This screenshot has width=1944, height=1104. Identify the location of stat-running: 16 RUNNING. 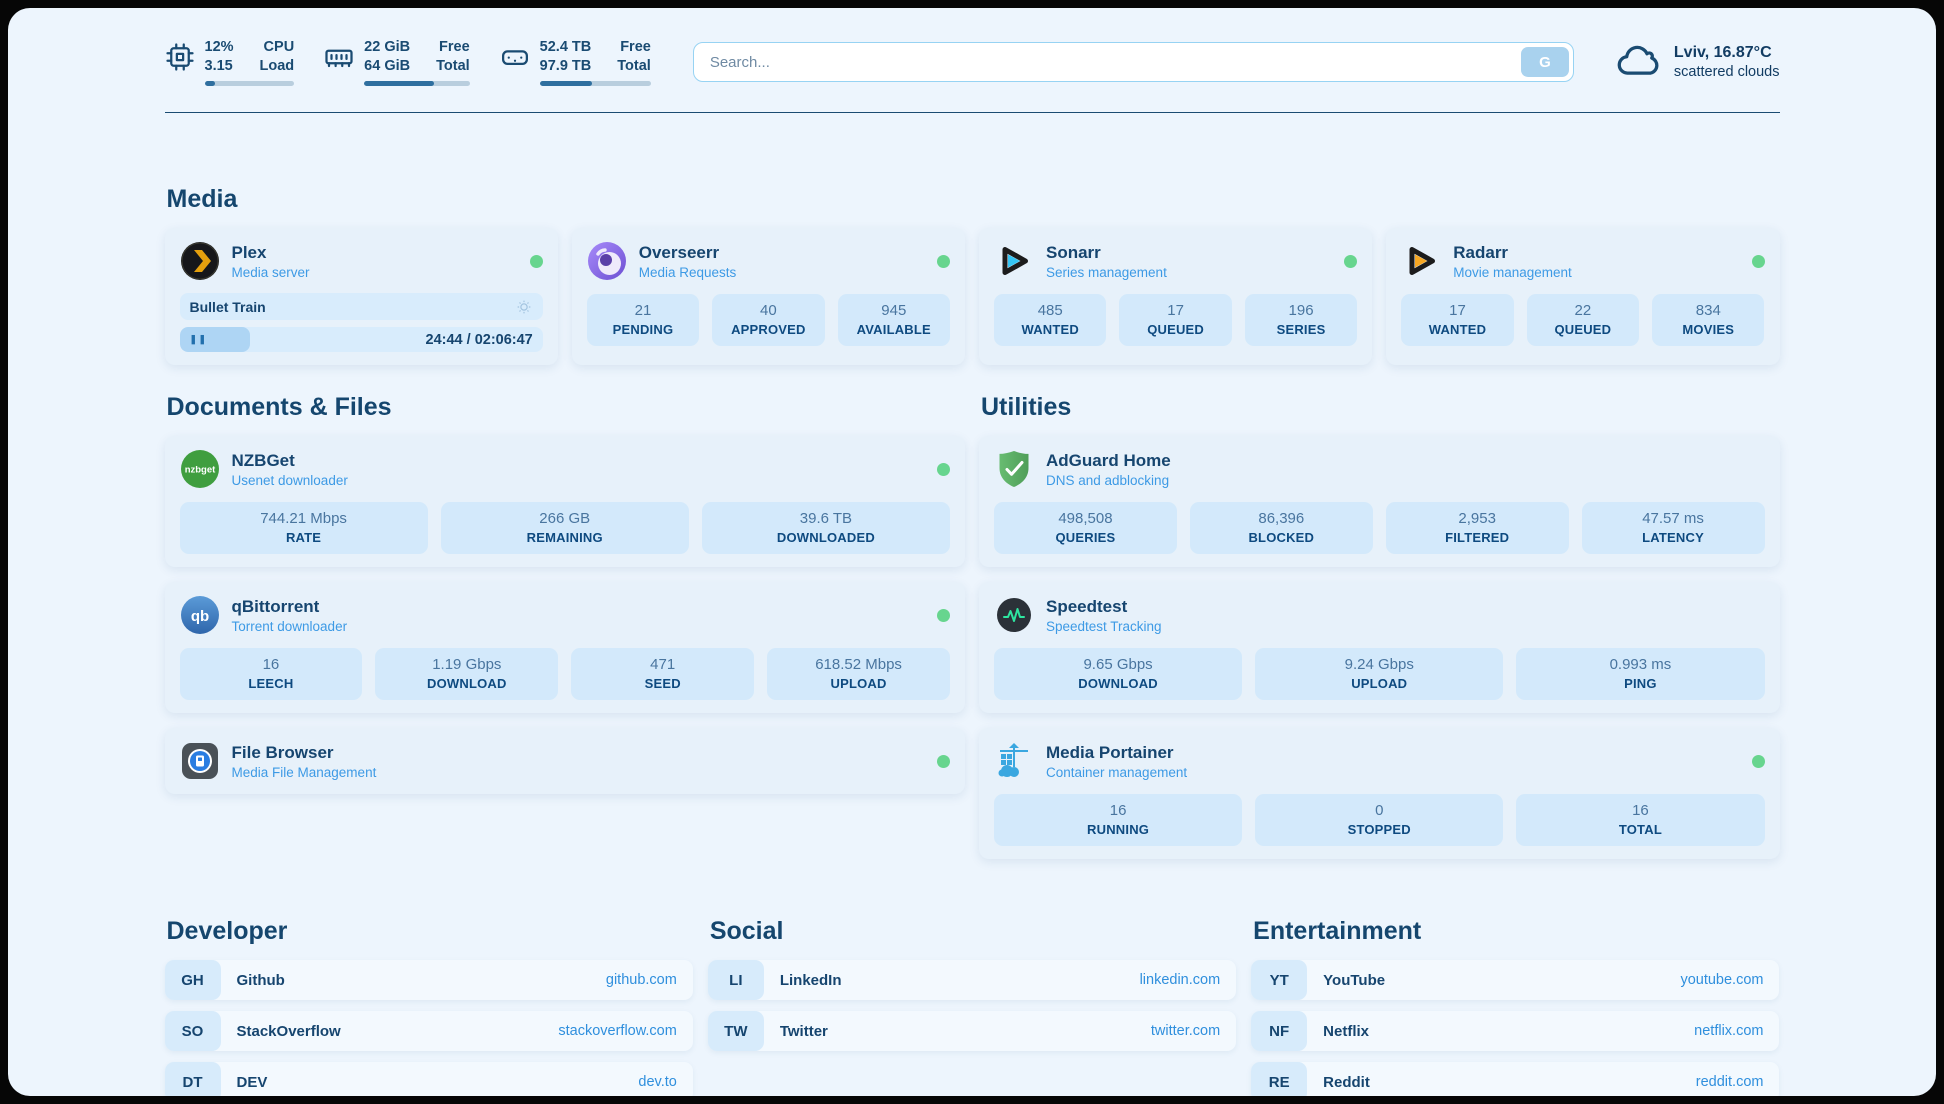
(1118, 820).